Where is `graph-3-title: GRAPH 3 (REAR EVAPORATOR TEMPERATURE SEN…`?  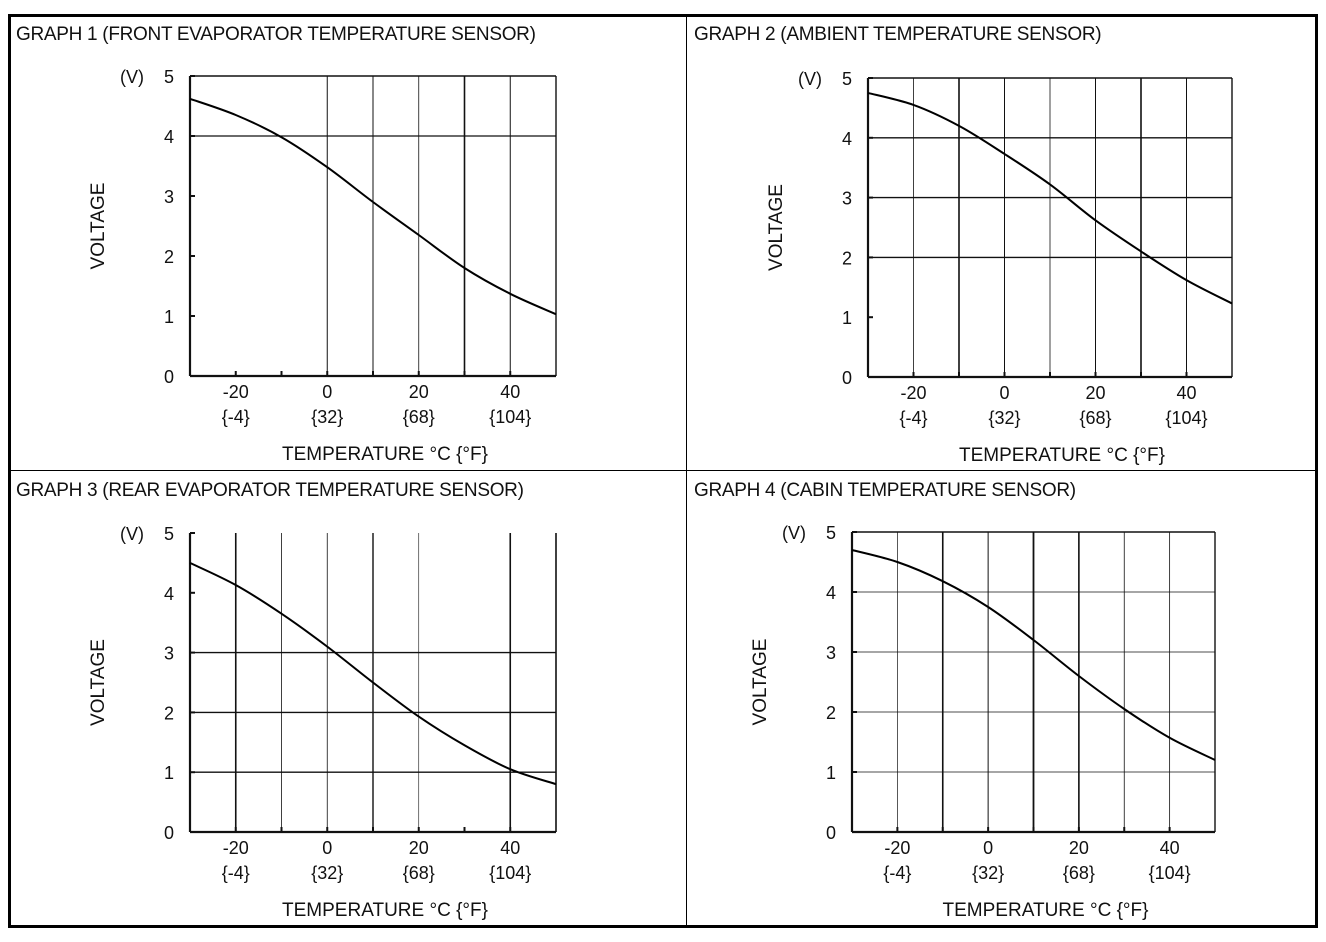 graph-3-title: GRAPH 3 (REAR EVAPORATOR TEMPERATURE SEN… is located at coordinates (270, 490).